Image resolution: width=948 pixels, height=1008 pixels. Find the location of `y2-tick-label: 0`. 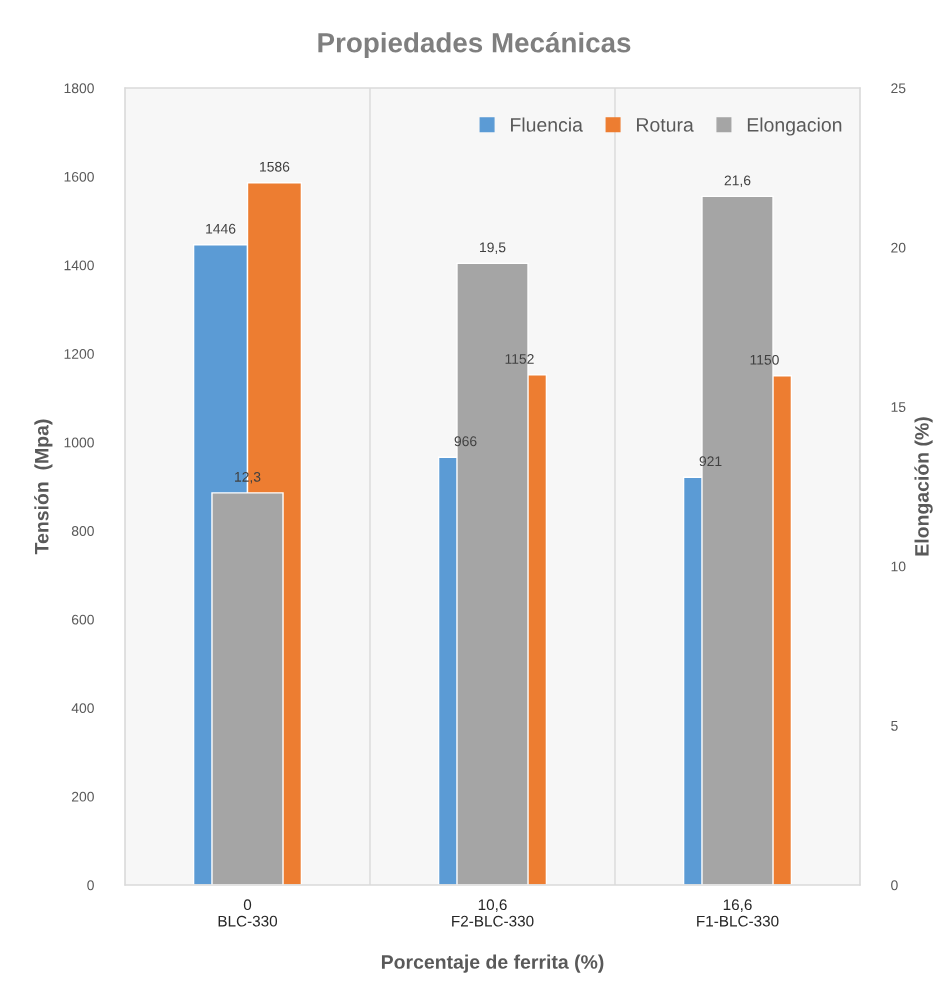

y2-tick-label: 0 is located at coordinates (894, 885).